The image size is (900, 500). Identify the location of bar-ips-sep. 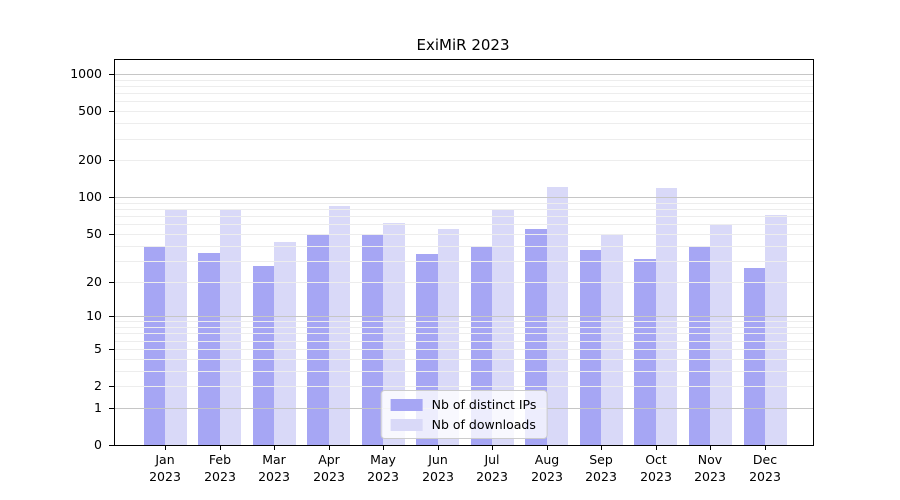
(590, 347).